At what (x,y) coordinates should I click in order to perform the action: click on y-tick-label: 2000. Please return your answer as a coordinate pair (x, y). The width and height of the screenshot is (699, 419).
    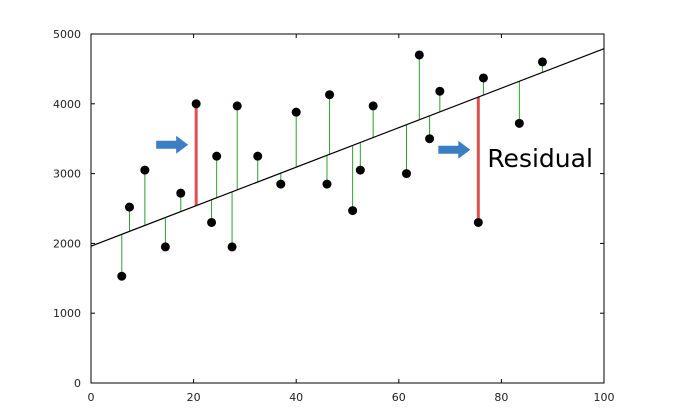
    Looking at the image, I should click on (67, 243).